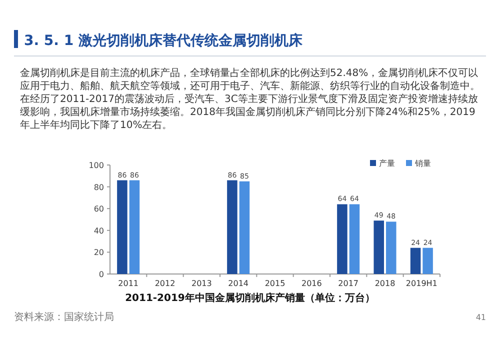  What do you see at coordinates (99, 209) in the screenshot?
I see `y-tick-label: 60` at bounding box center [99, 209].